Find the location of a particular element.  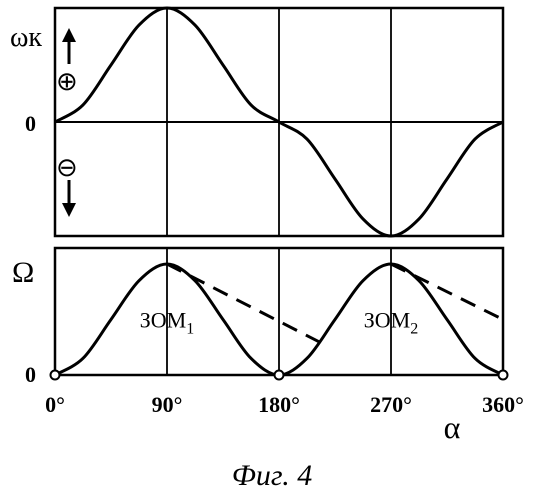

down-arrow-icon is located at coordinates (69, 198).